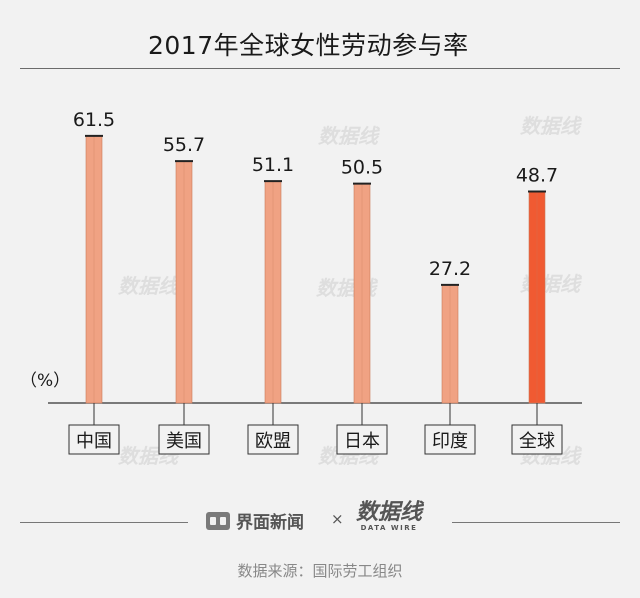  What do you see at coordinates (536, 522) in the screenshot?
I see `footer-divider-right` at bounding box center [536, 522].